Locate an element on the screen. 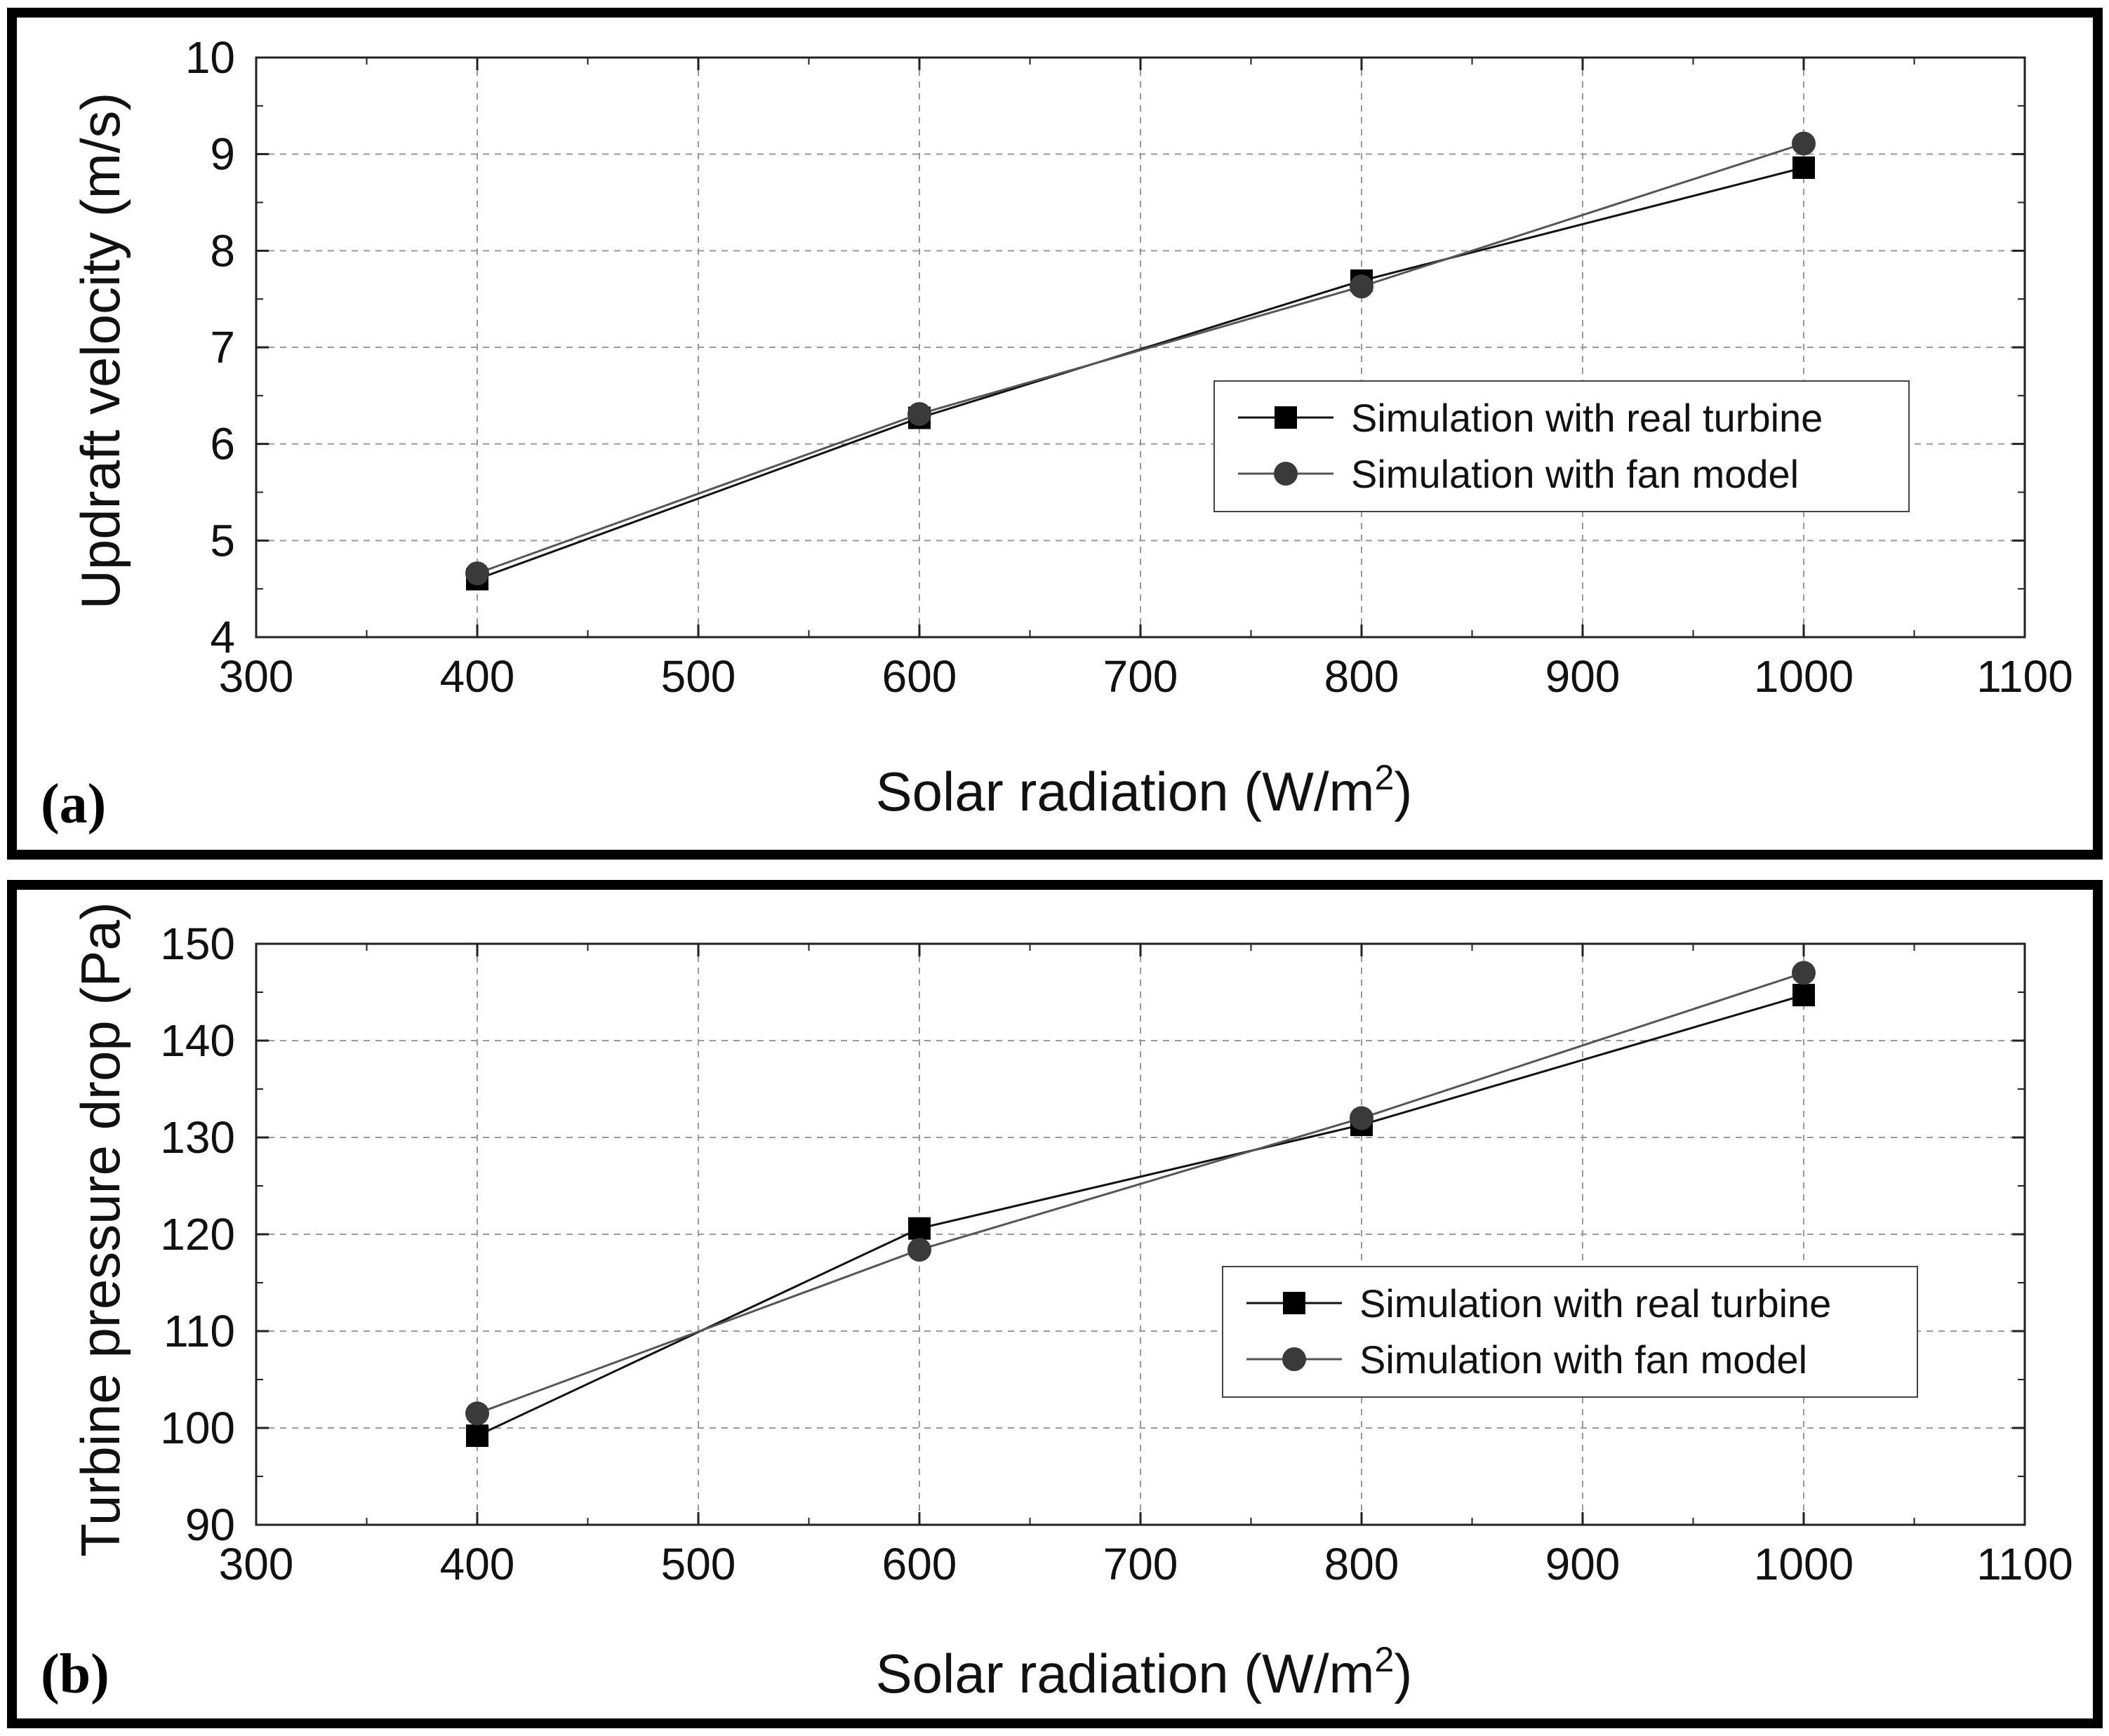 This screenshot has height=1736, width=2109. panel-b-label: (b) is located at coordinates (75, 1674).